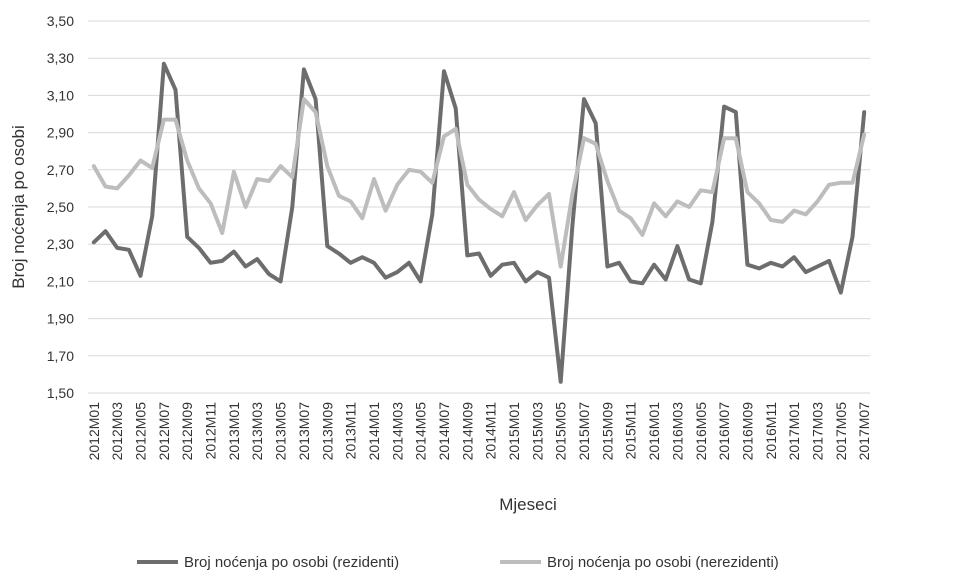 The width and height of the screenshot is (957, 572). What do you see at coordinates (18, 207) in the screenshot?
I see `y-axis-title: Broj noćenja po osobi` at bounding box center [18, 207].